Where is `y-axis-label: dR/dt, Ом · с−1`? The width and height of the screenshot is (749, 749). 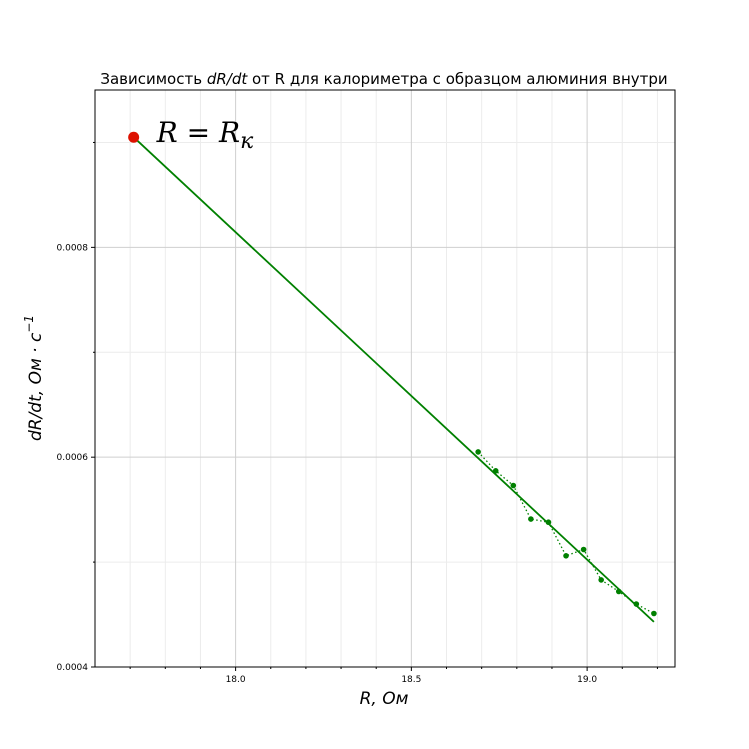 y-axis-label: dR/dt, Ом · с−1 is located at coordinates (34, 378).